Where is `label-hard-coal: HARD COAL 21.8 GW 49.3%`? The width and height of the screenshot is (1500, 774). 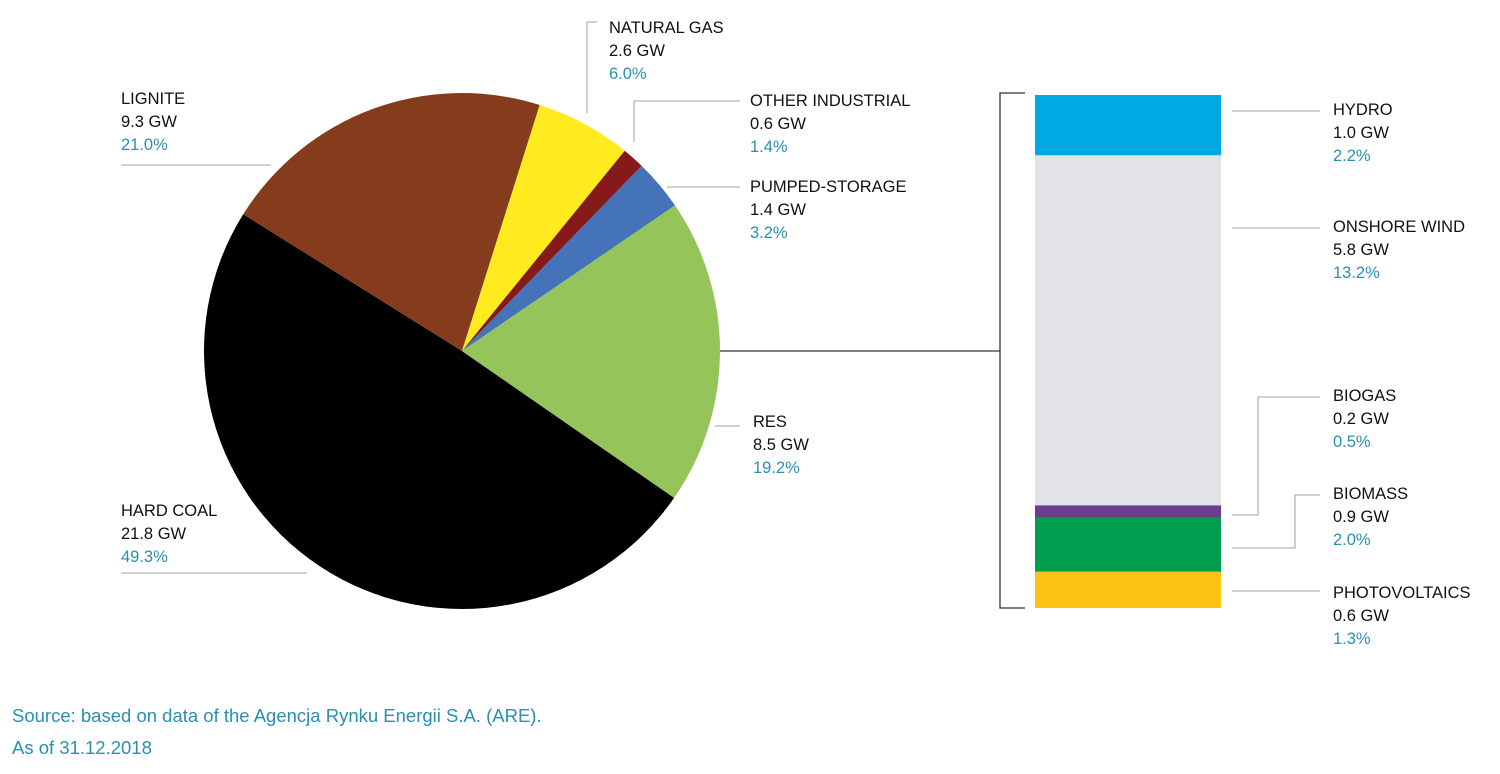 label-hard-coal: HARD COAL 21.8 GW 49.3% is located at coordinates (169, 534).